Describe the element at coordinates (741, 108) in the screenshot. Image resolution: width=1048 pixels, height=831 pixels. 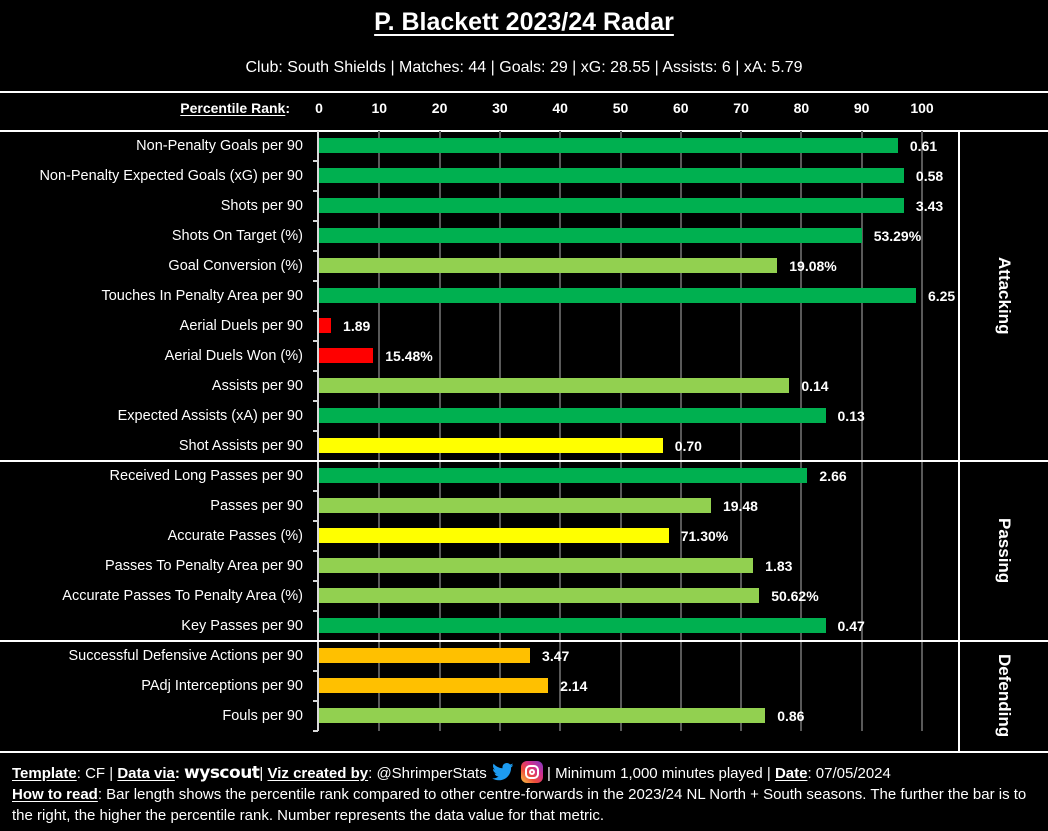
I see `x-tick-label: 70` at that location.